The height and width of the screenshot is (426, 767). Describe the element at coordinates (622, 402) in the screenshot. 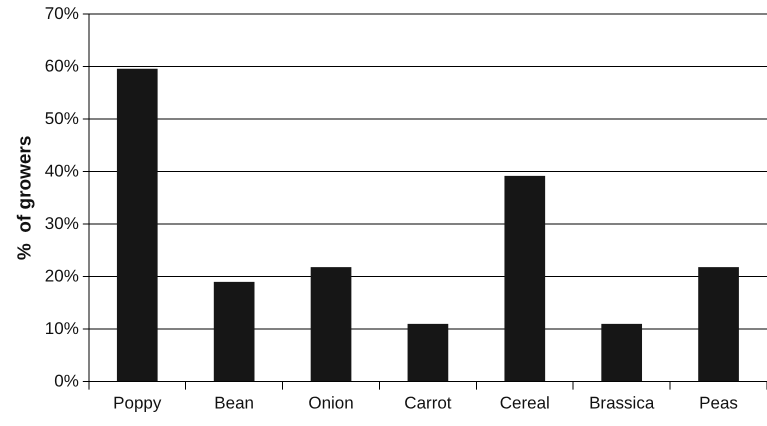

I see `x-tick-label: Brassica` at that location.